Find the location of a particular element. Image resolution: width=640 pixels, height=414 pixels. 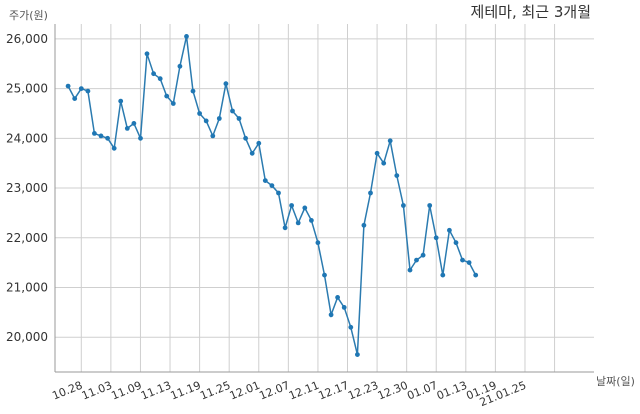

y-tick-label: 22,000 is located at coordinates (27, 238).